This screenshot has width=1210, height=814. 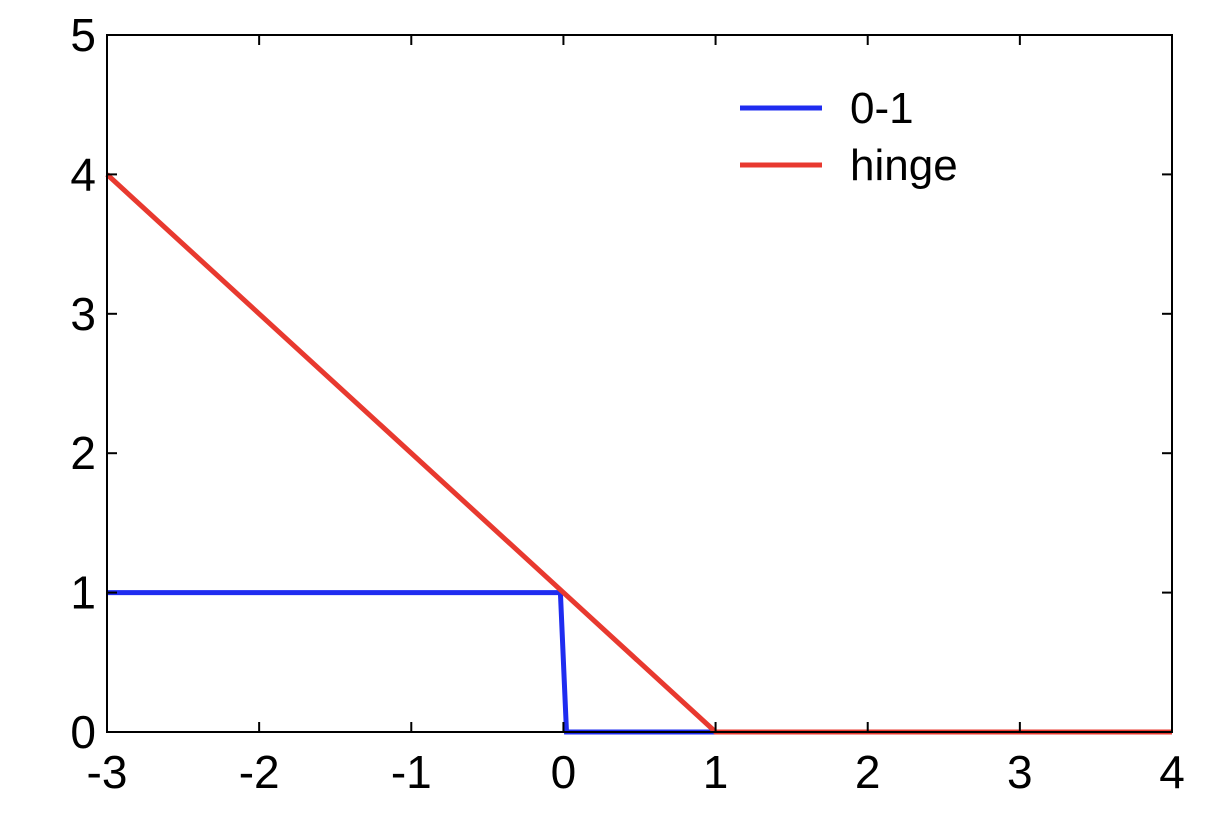 What do you see at coordinates (83, 314) in the screenshot?
I see `y-tick-label-3: 3` at bounding box center [83, 314].